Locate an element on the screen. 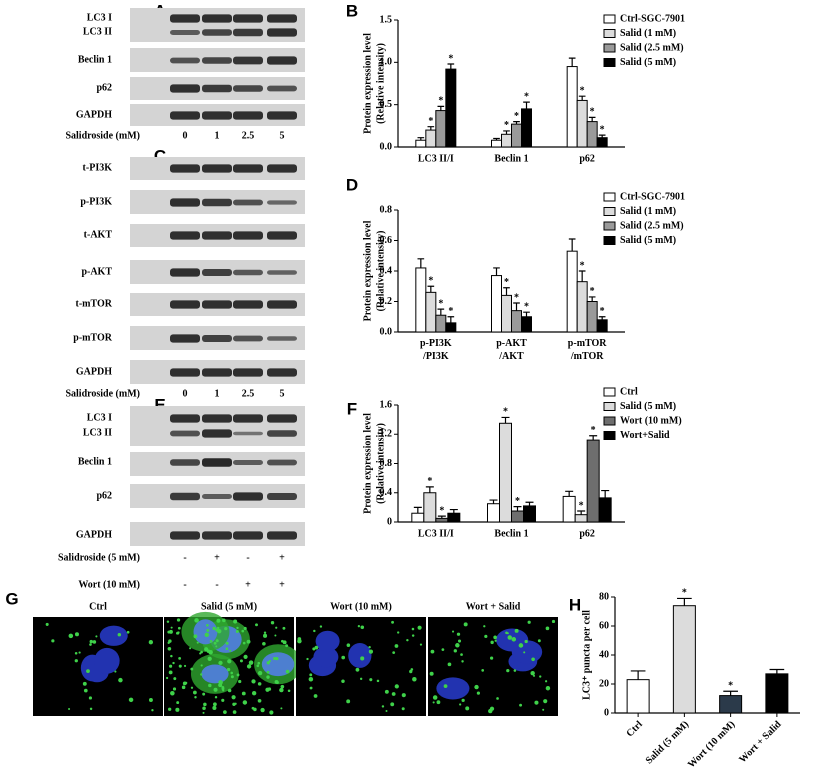 The height and width of the screenshot is (780, 813). treatment-level: - is located at coordinates (184, 584).